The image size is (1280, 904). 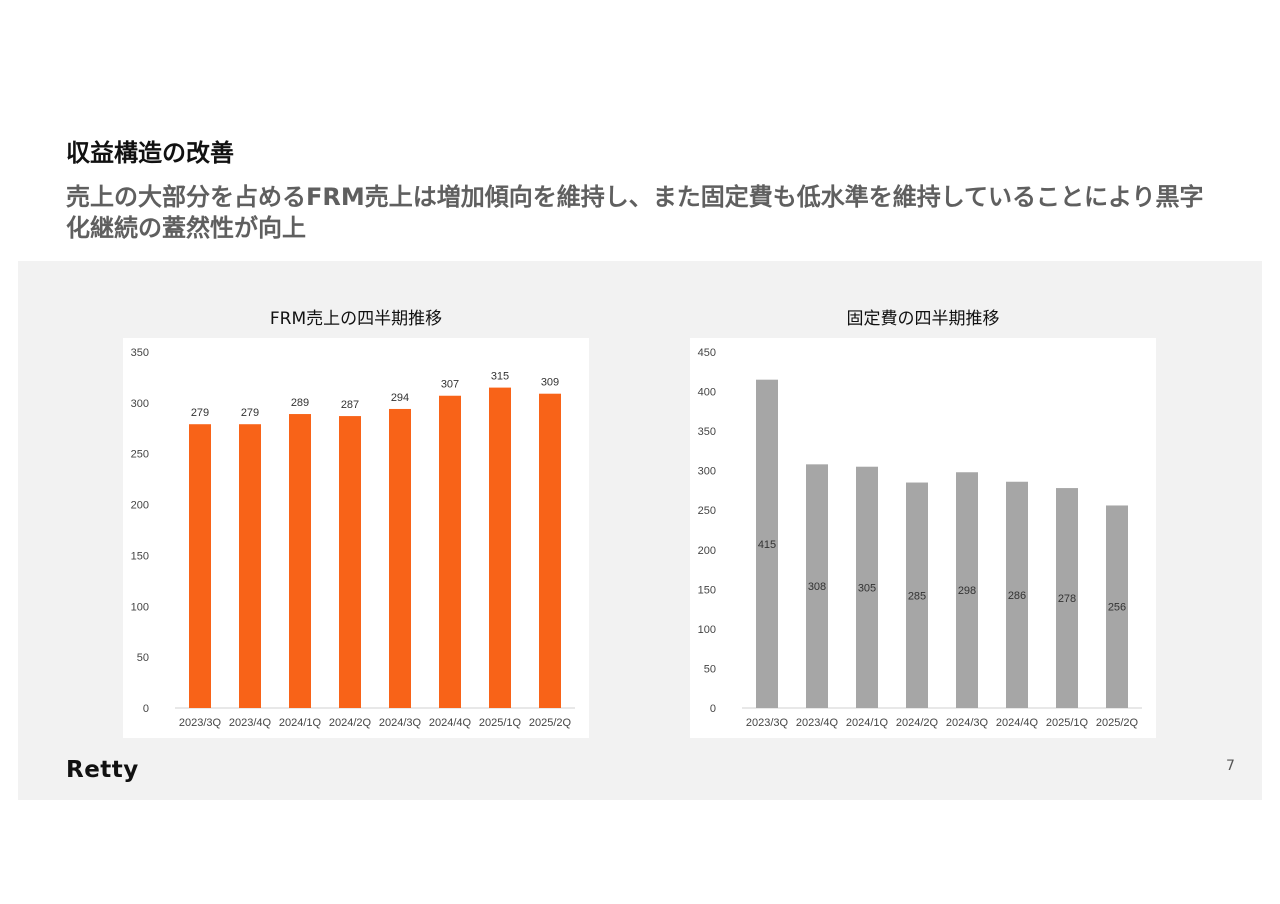 I want to click on data-label: 305, so click(x=867, y=588).